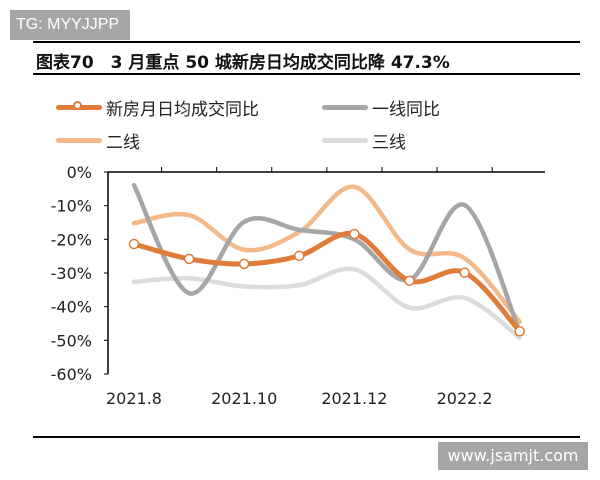  Describe the element at coordinates (364, 140) in the screenshot. I see `legend-item-tier3: 三线` at that location.